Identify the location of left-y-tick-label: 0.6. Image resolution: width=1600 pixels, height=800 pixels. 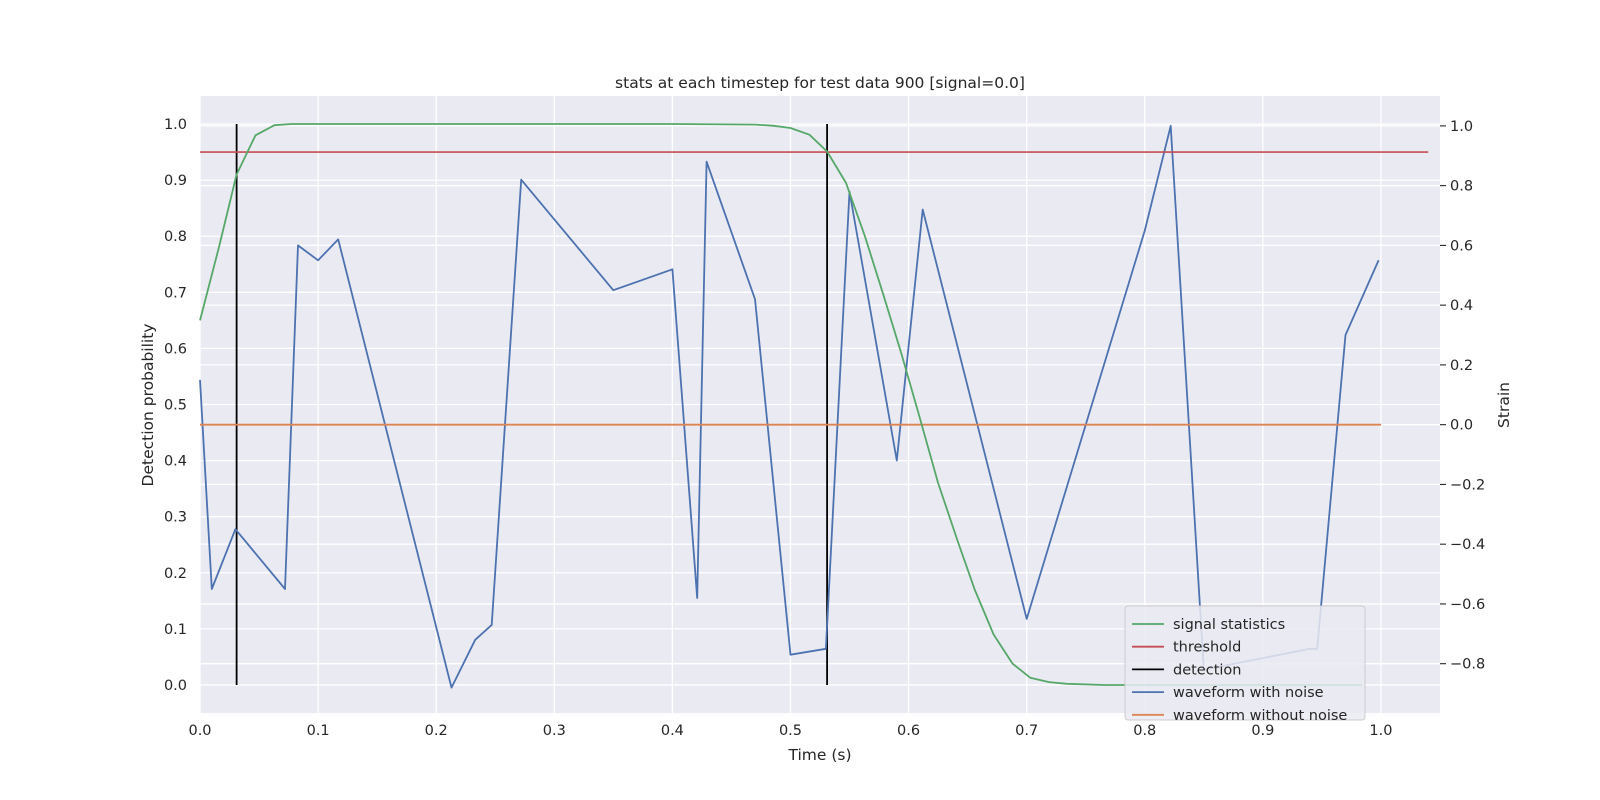
(175, 349).